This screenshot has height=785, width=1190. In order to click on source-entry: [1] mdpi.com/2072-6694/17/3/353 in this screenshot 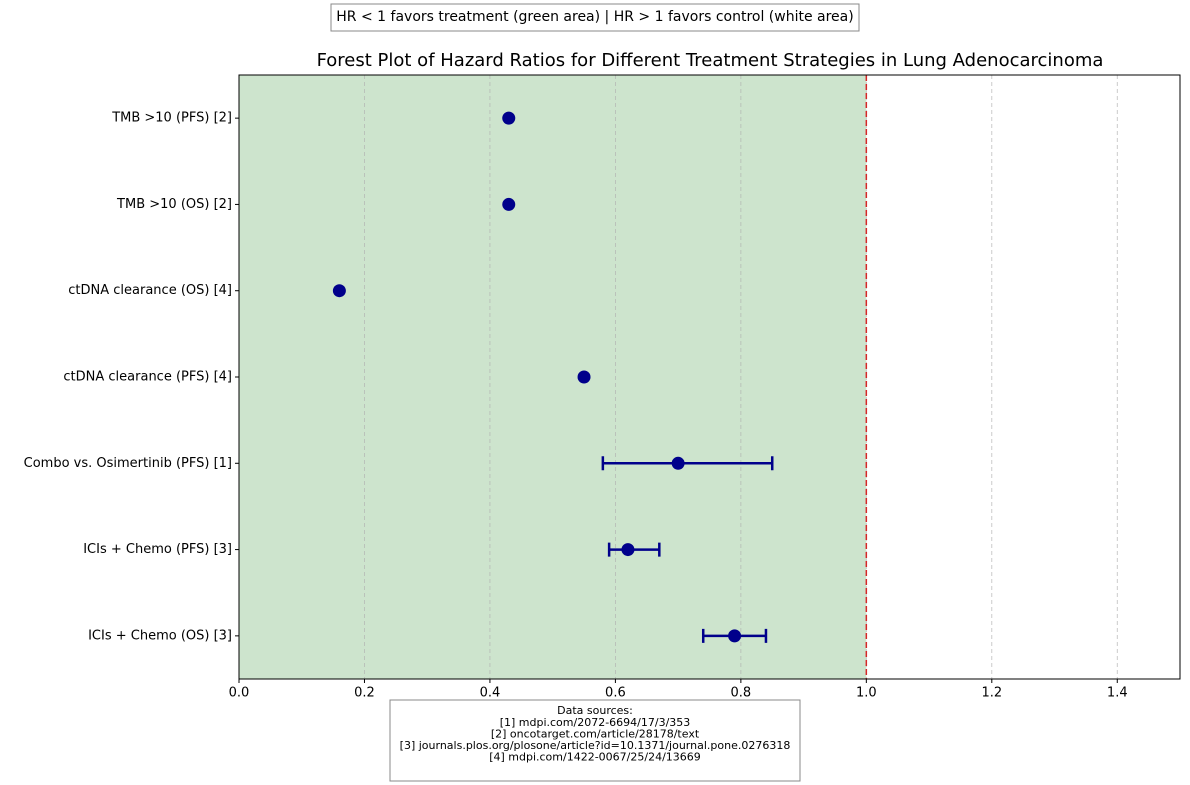, I will do `click(595, 722)`.